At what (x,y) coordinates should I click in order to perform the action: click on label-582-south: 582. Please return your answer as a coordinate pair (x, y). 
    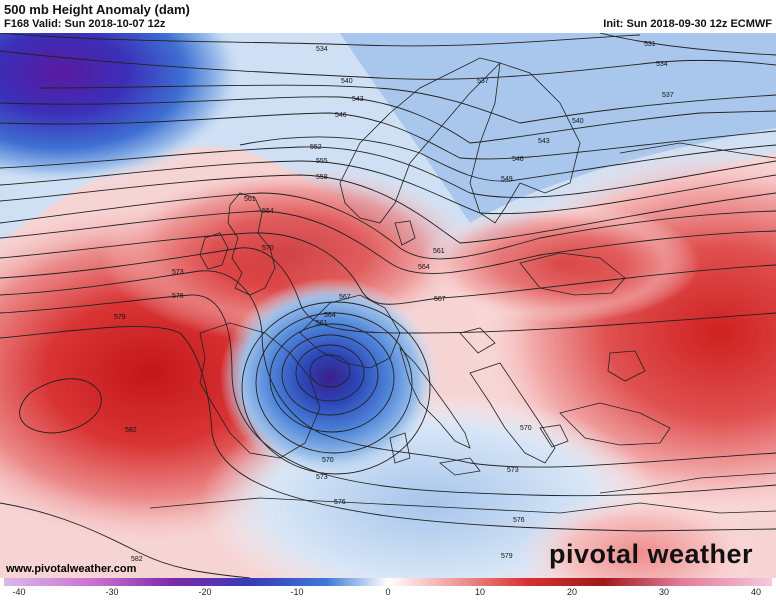
    Looking at the image, I should click on (137, 559).